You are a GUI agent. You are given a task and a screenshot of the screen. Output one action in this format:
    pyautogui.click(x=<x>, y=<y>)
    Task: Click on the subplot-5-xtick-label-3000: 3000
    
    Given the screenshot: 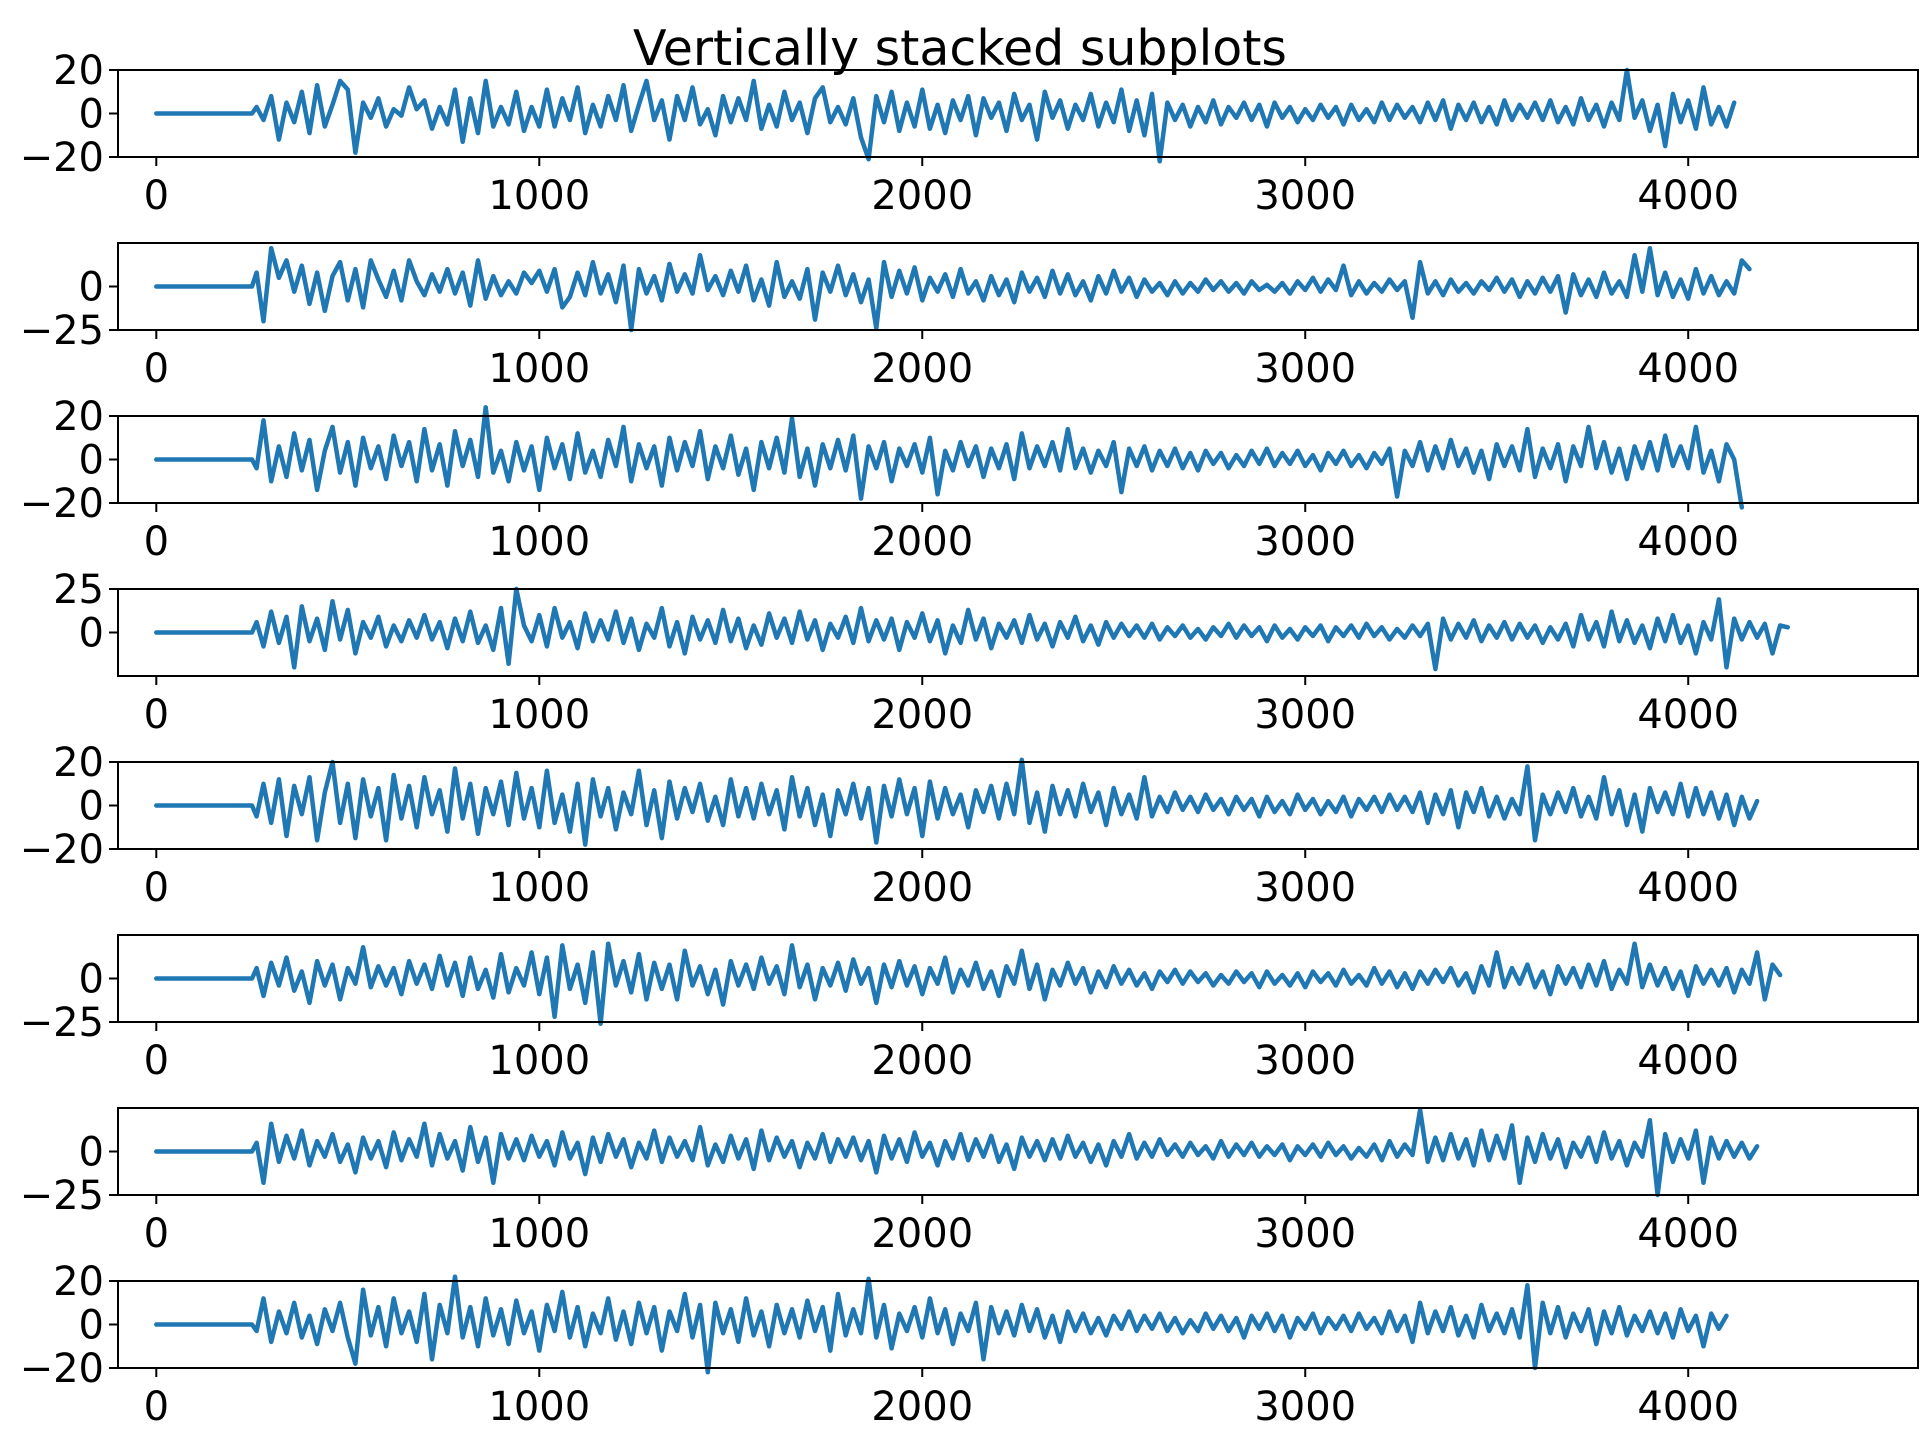 What is the action you would take?
    pyautogui.click(x=1305, y=888)
    